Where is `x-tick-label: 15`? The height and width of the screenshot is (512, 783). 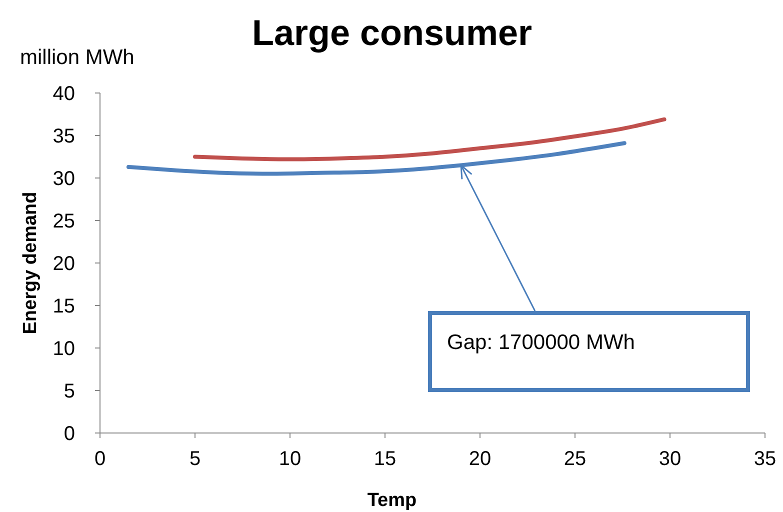 x-tick-label: 15 is located at coordinates (385, 459).